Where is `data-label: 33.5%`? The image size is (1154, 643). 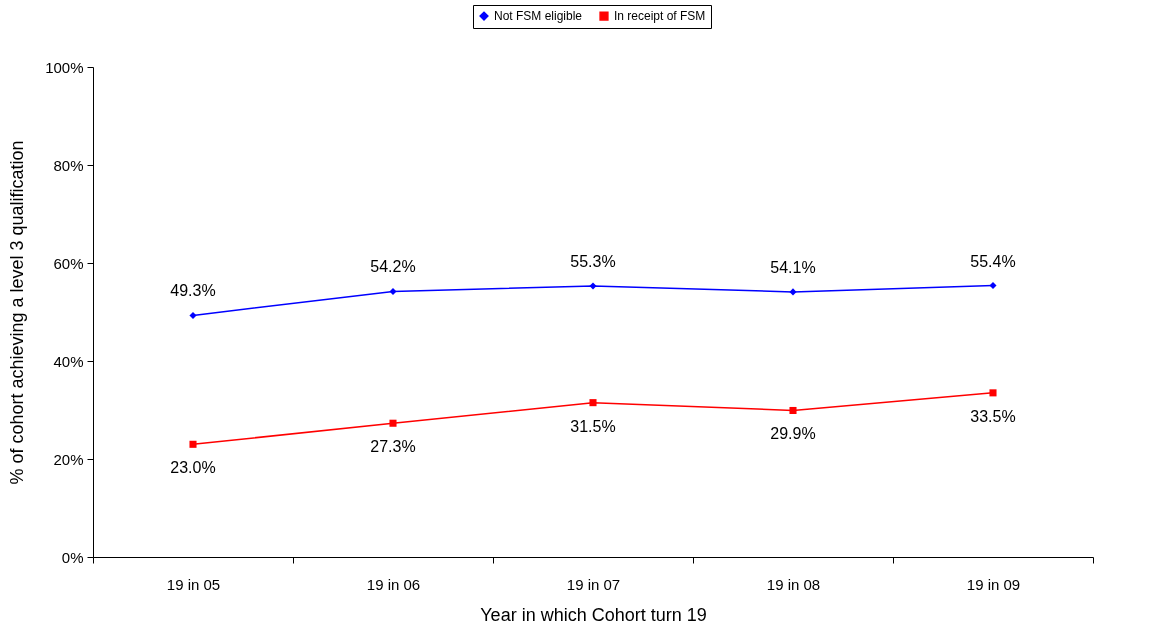
data-label: 33.5% is located at coordinates (993, 416).